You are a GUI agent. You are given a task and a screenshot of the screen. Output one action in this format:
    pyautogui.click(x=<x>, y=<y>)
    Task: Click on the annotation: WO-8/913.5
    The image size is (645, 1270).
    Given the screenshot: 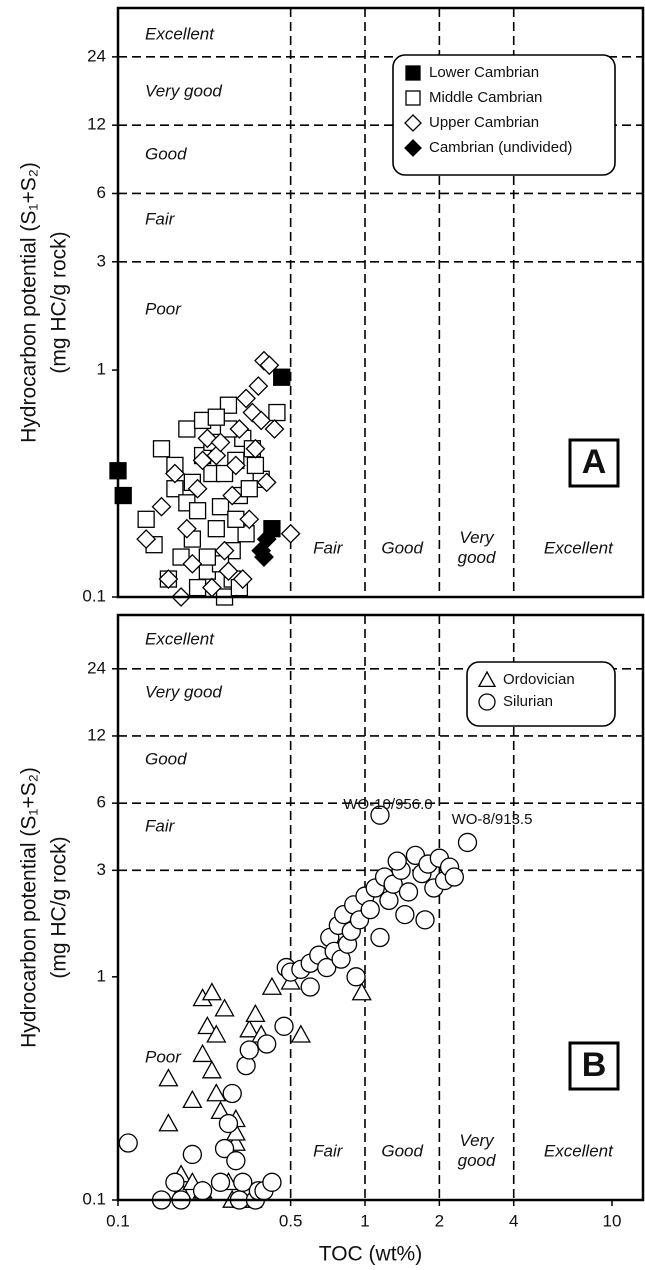 What is the action you would take?
    pyautogui.click(x=492, y=819)
    